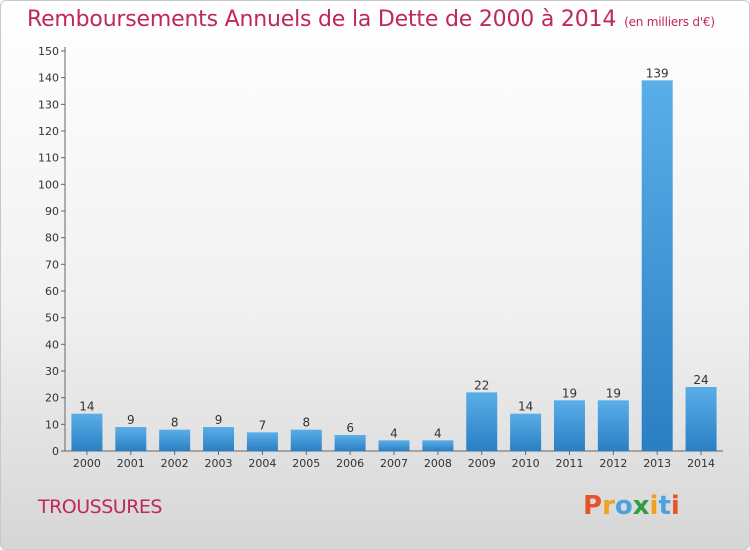  I want to click on x-tick-label: 2013, so click(657, 463).